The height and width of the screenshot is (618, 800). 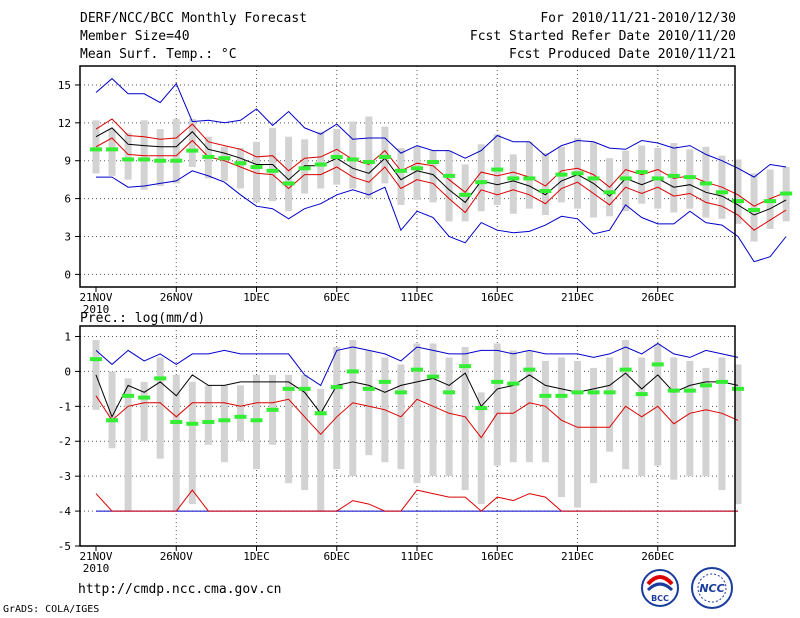 What do you see at coordinates (135, 36) in the screenshot?
I see `member-size: Member Size=40` at bounding box center [135, 36].